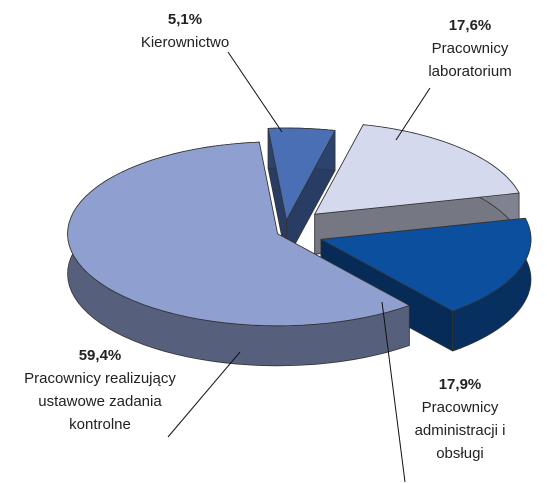 The image size is (547, 483). What do you see at coordinates (185, 31) in the screenshot?
I see `slice-label: 5,1% Kierownictwo` at bounding box center [185, 31].